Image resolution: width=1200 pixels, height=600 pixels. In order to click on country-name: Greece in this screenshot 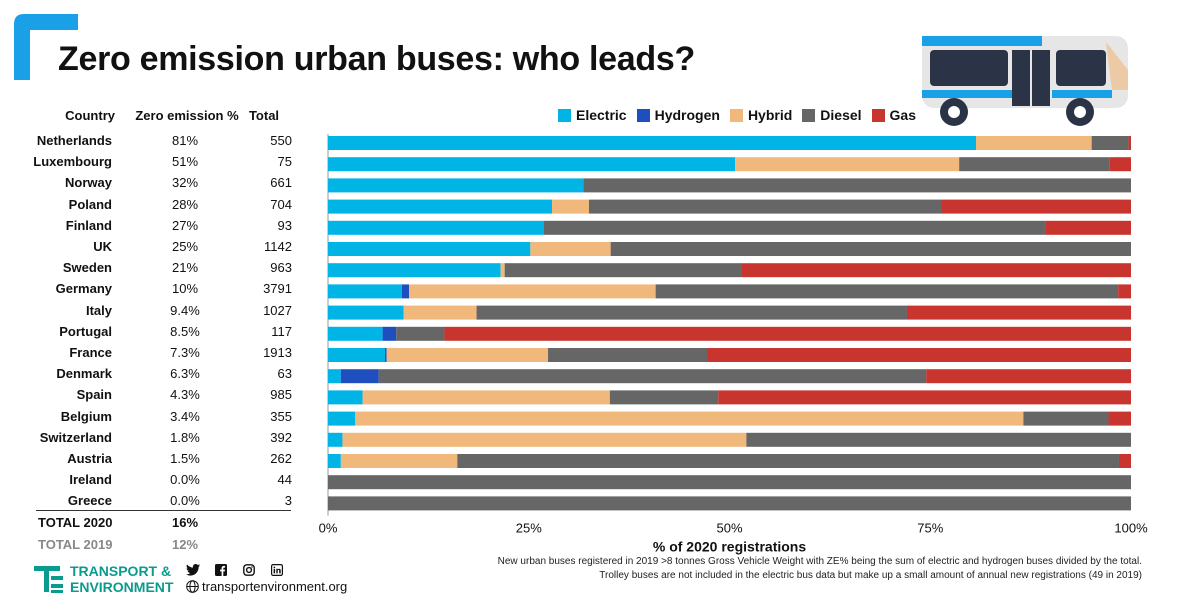, I will do `click(89, 501)`.